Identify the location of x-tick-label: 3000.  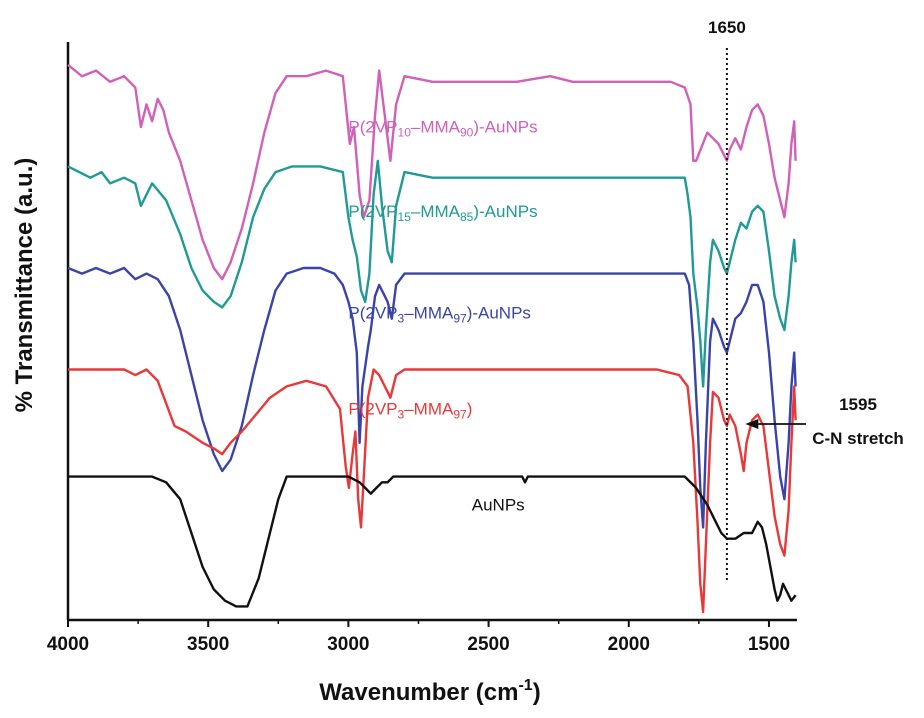
(348, 644).